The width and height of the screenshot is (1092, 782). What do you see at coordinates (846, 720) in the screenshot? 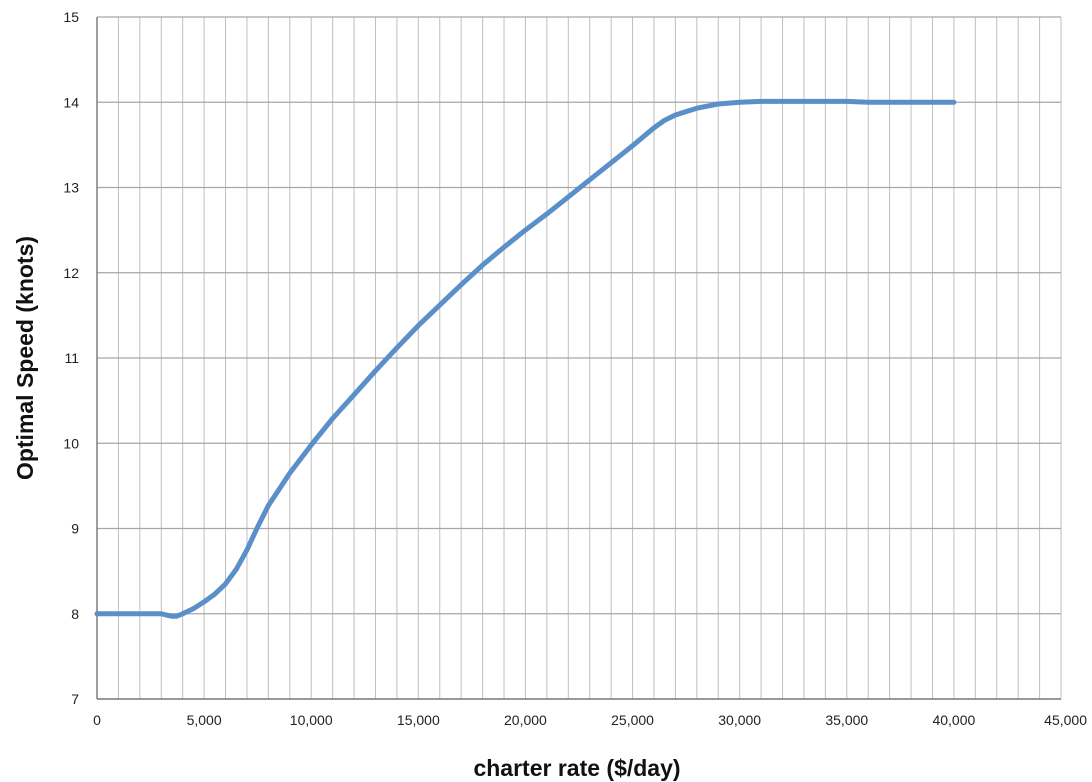
I see `x-tick-label: 35,000` at bounding box center [846, 720].